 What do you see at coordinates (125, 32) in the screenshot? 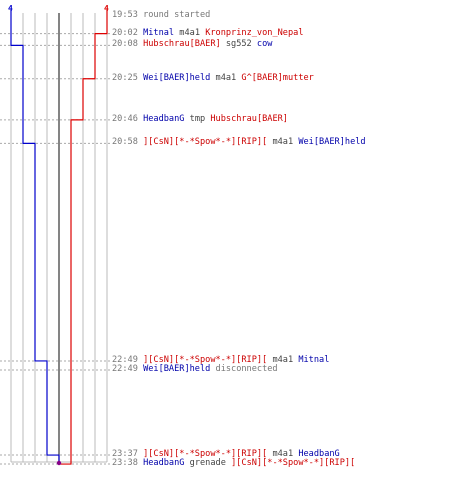
I see `log-time: 20:02` at bounding box center [125, 32].